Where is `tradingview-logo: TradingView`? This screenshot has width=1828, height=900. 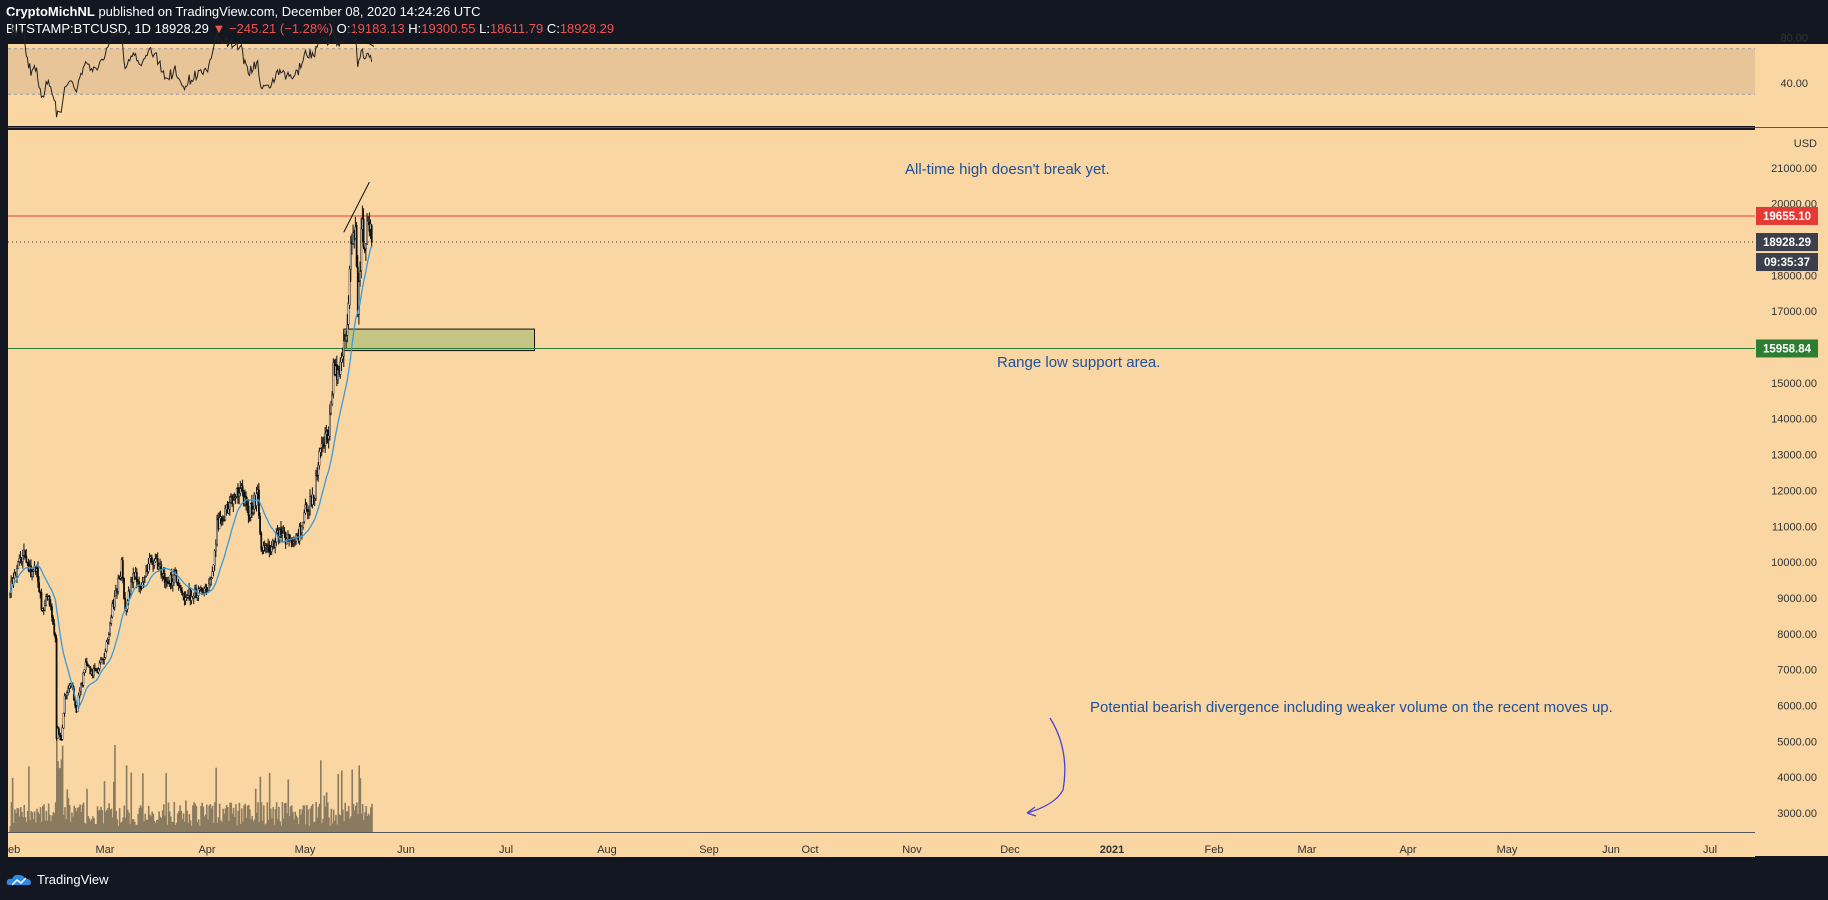 tradingview-logo: TradingView is located at coordinates (57, 879).